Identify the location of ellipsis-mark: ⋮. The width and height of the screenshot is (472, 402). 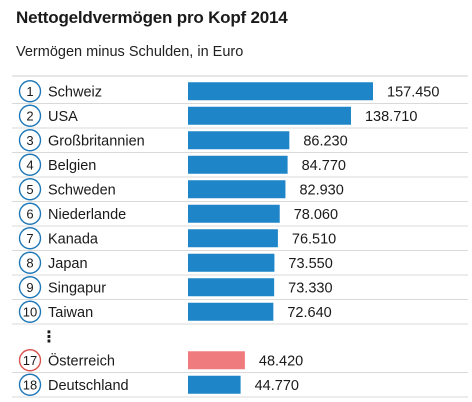
(49, 337).